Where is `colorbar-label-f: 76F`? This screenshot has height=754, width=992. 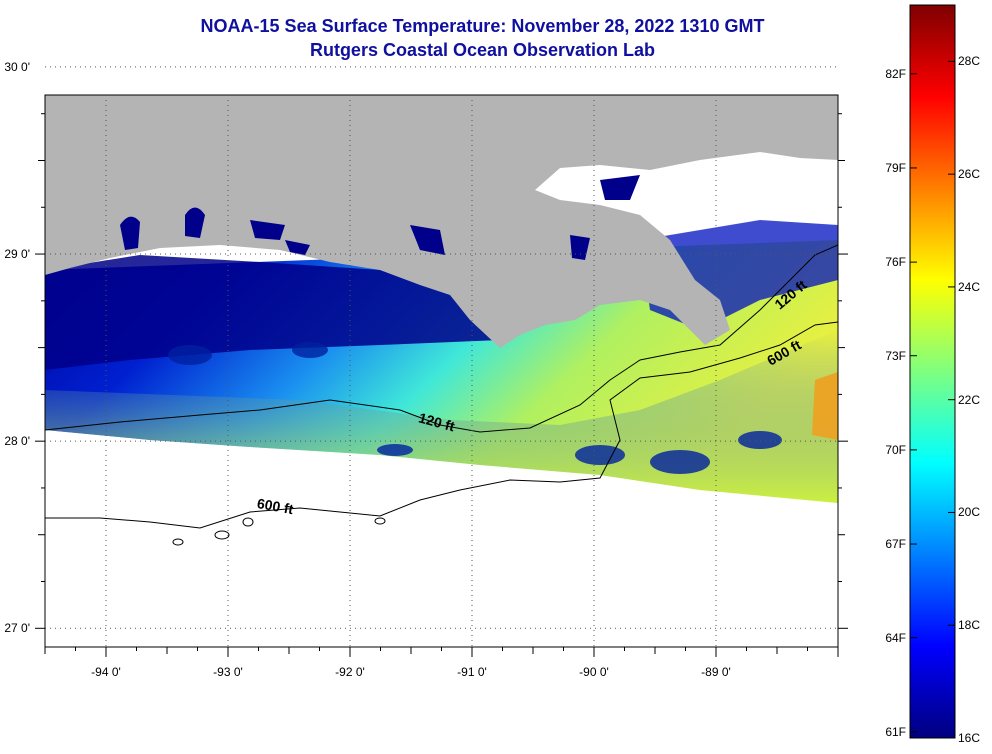 colorbar-label-f: 76F is located at coordinates (895, 262).